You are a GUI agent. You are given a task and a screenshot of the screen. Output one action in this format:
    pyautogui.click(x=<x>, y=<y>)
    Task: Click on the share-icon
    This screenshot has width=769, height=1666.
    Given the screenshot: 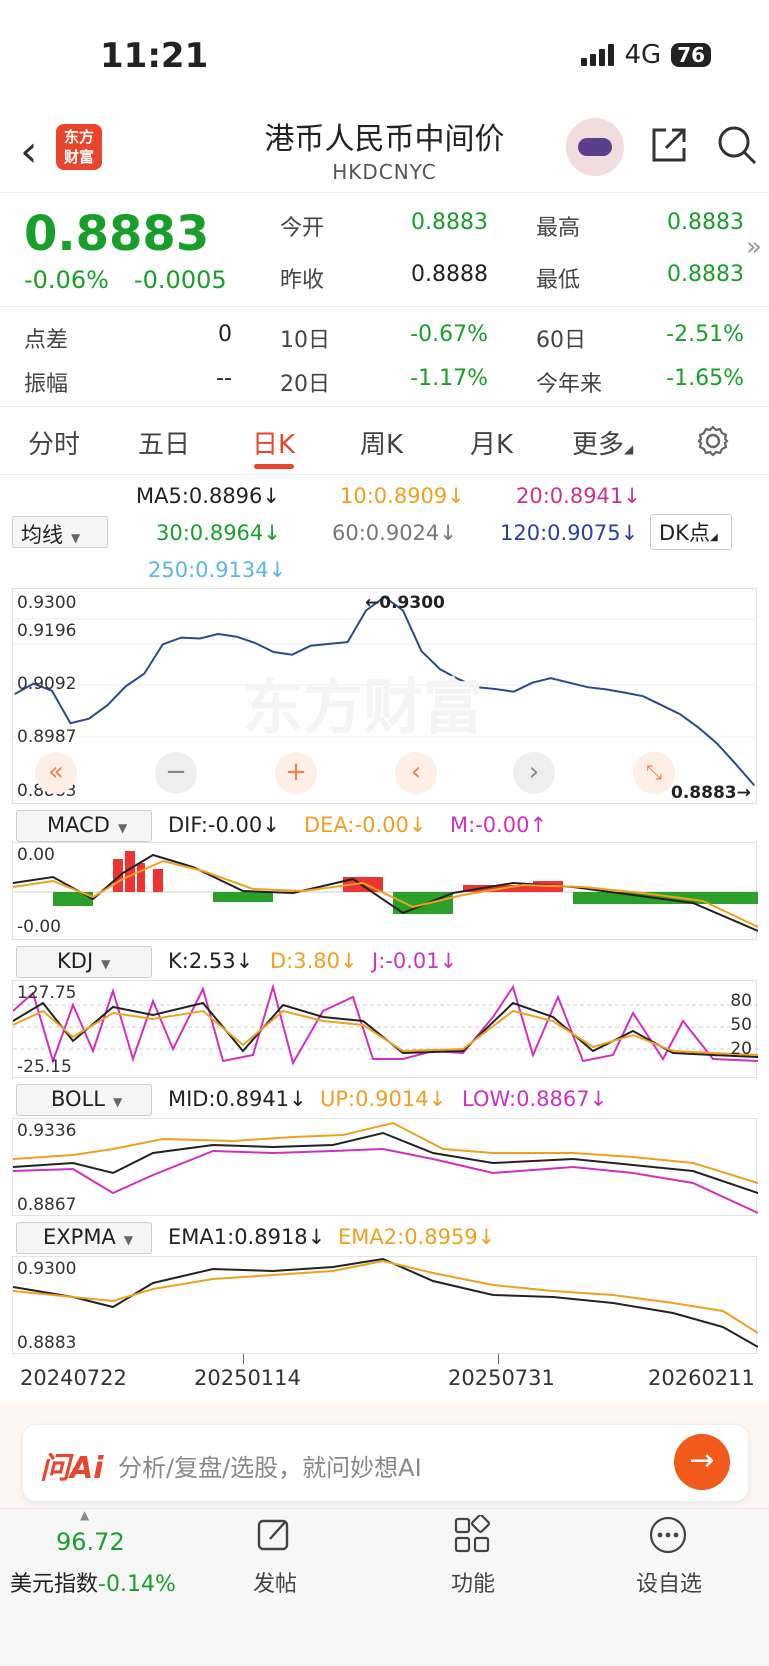 What is the action you would take?
    pyautogui.click(x=669, y=145)
    